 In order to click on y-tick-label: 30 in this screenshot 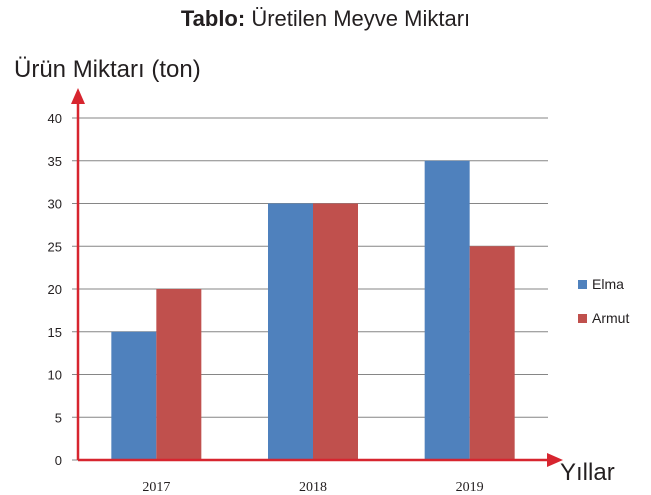, I will do `click(55, 204)`.